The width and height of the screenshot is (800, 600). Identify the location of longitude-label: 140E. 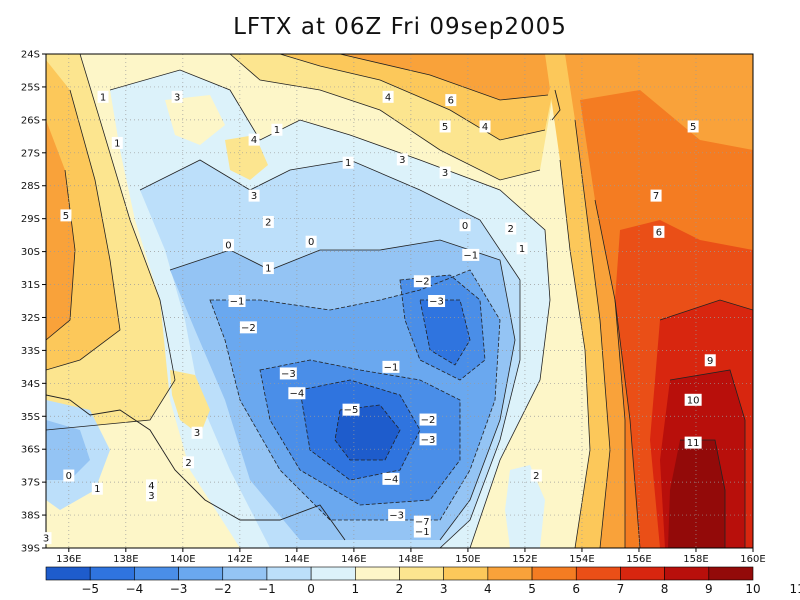
(182, 559).